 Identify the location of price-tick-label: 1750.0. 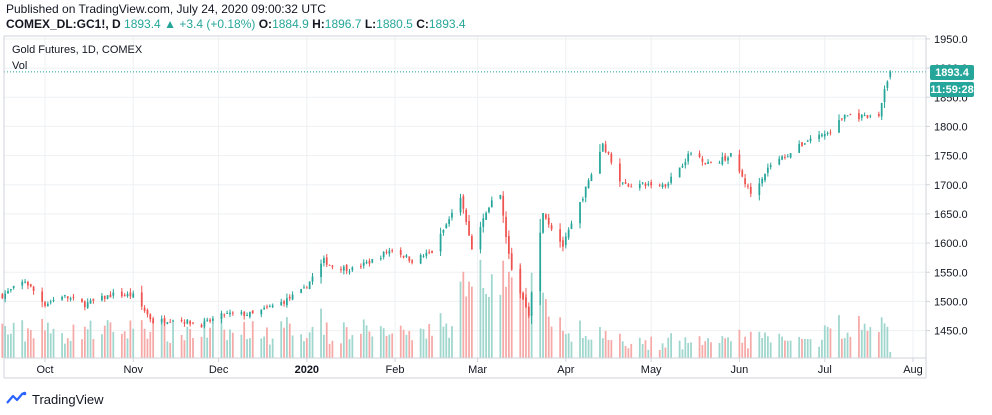
(951, 157).